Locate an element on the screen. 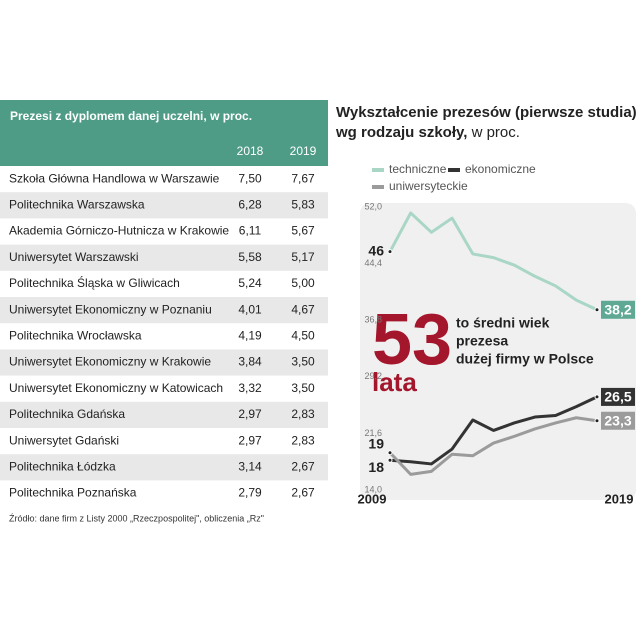 The height and width of the screenshot is (640, 640). row-name: Uniwersytet Ekonomiczny w Krakowie is located at coordinates (110, 362).